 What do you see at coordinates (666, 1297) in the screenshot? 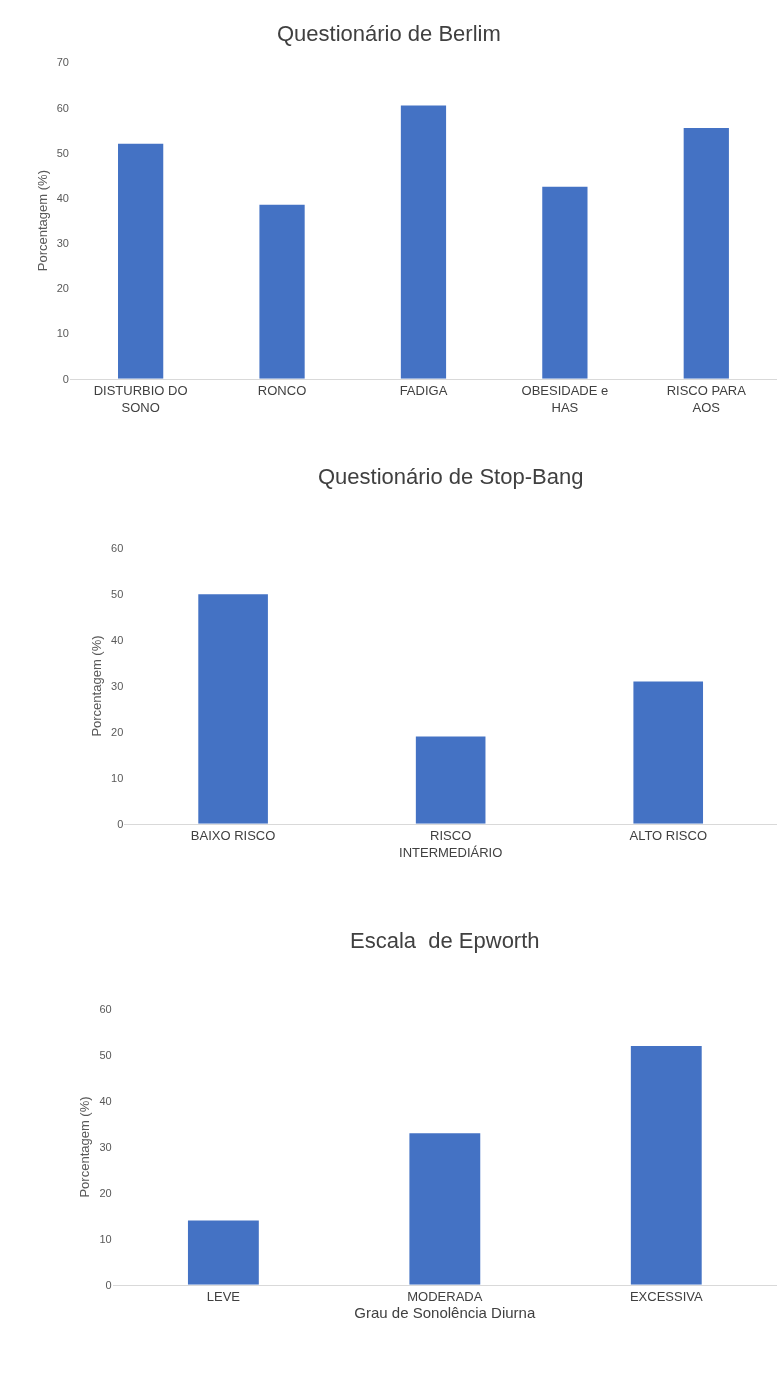
I see `x-tick-label: EXCESSIVA` at bounding box center [666, 1297].